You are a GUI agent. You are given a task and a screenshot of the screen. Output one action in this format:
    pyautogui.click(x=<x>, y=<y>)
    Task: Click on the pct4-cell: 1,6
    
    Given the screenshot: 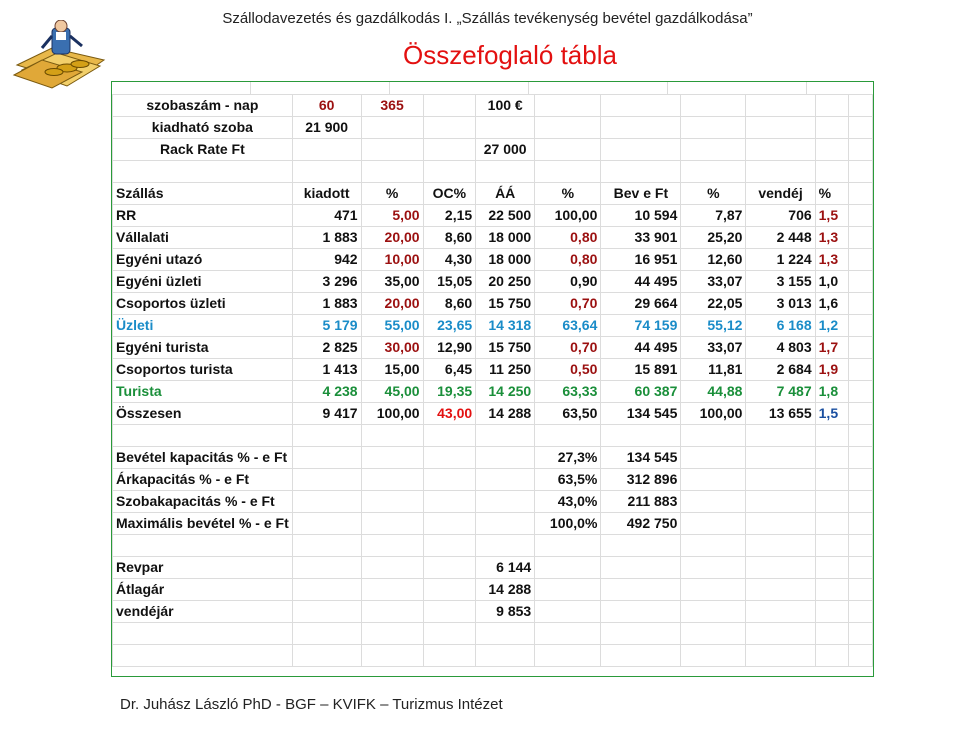 What is the action you would take?
    pyautogui.click(x=832, y=303)
    